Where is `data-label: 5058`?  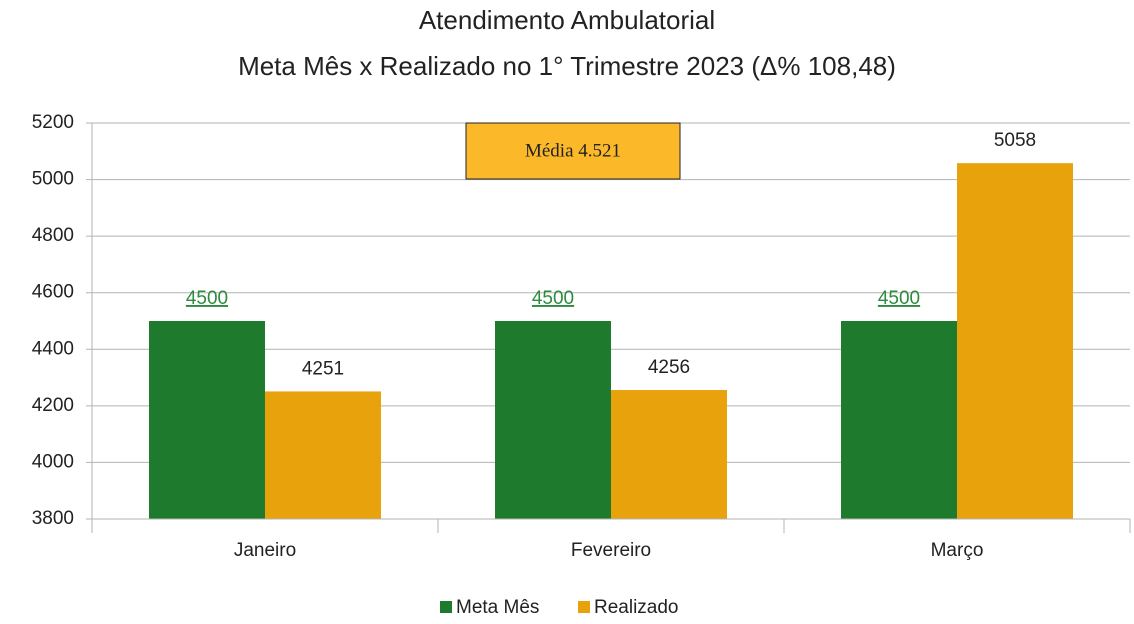 data-label: 5058 is located at coordinates (1015, 140).